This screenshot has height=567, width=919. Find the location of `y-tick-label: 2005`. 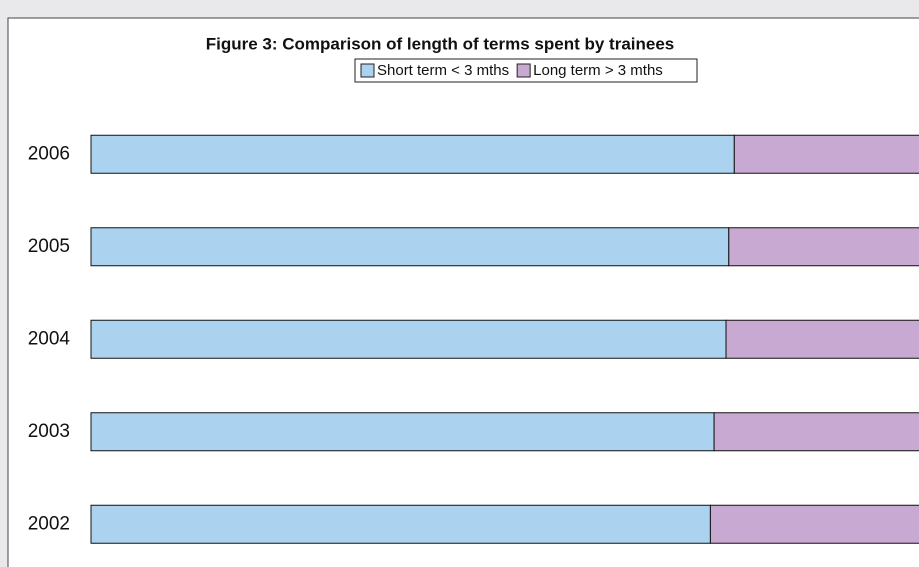

y-tick-label: 2005 is located at coordinates (49, 246).